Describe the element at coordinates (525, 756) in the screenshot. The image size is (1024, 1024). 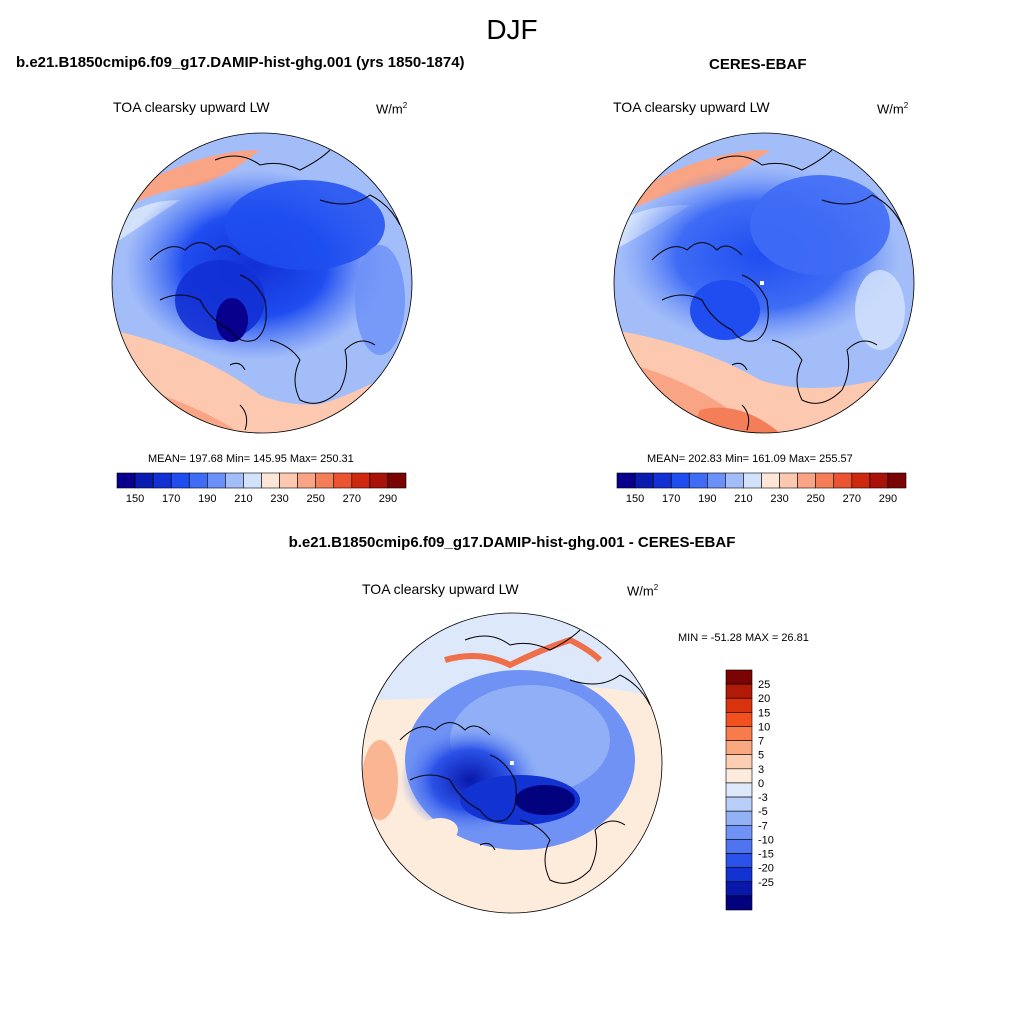
I see `diff-coastlines` at that location.